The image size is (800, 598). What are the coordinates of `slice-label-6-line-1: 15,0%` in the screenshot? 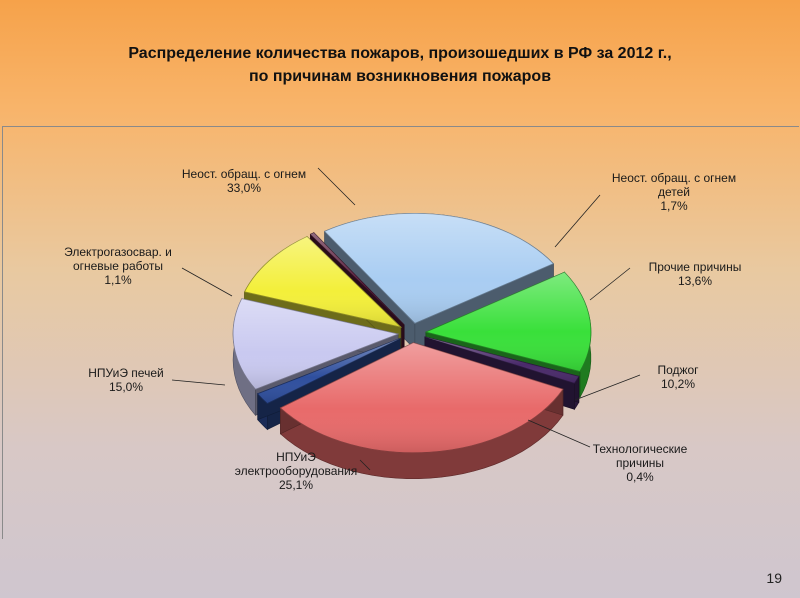 It's located at (126, 387).